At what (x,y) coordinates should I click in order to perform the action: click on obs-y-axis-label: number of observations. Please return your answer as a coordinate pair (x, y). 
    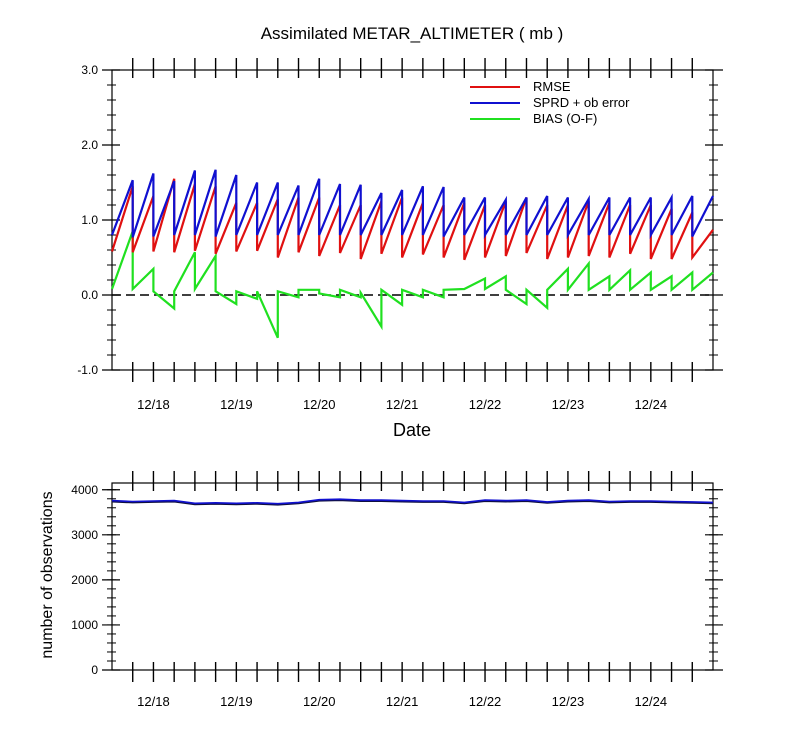
    Looking at the image, I should click on (47, 574).